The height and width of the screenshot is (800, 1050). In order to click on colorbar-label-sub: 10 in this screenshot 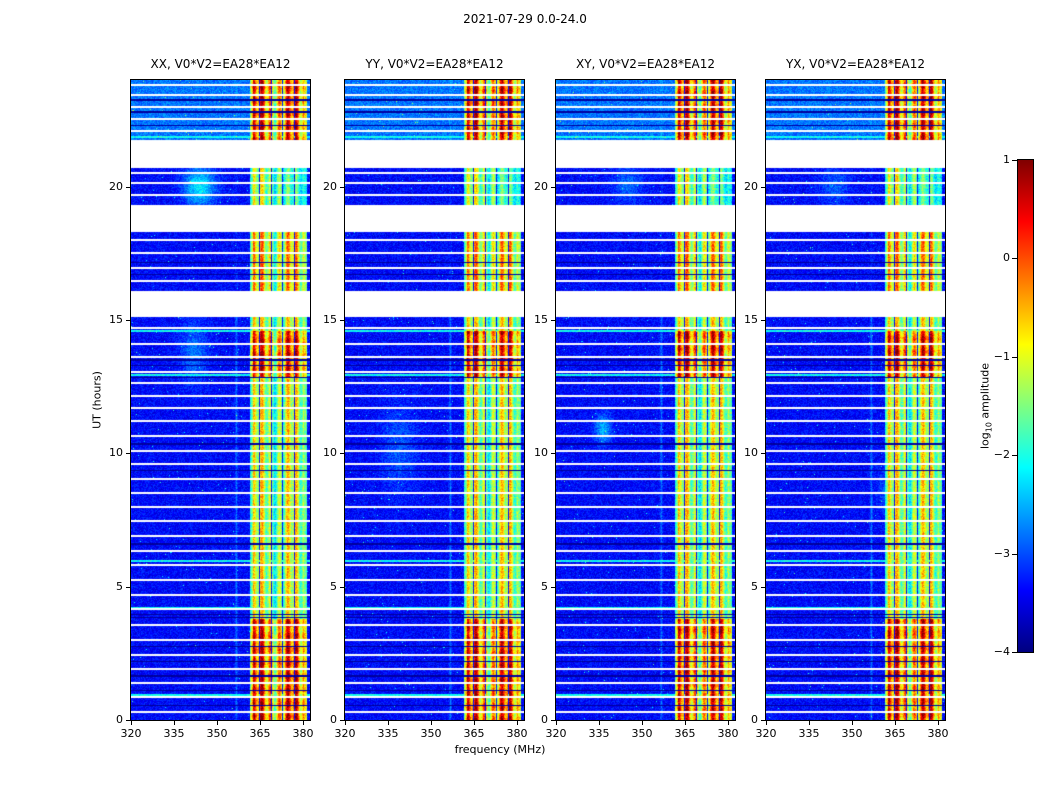, I will do `click(989, 427)`.